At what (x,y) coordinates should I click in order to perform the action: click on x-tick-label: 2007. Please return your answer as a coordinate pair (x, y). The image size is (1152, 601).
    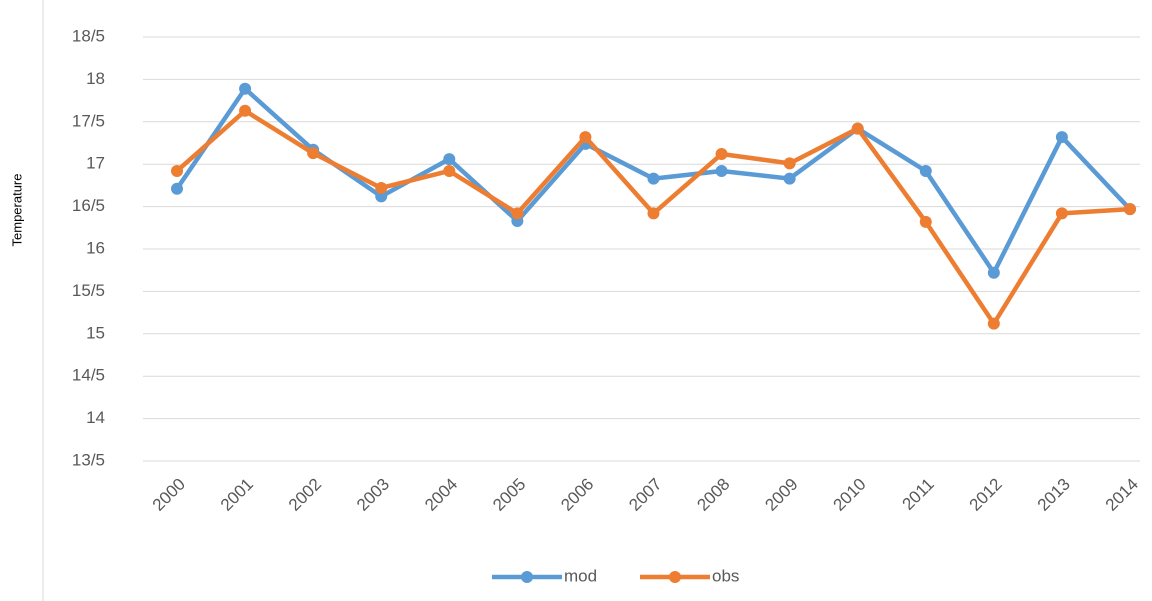
    Looking at the image, I should click on (645, 495).